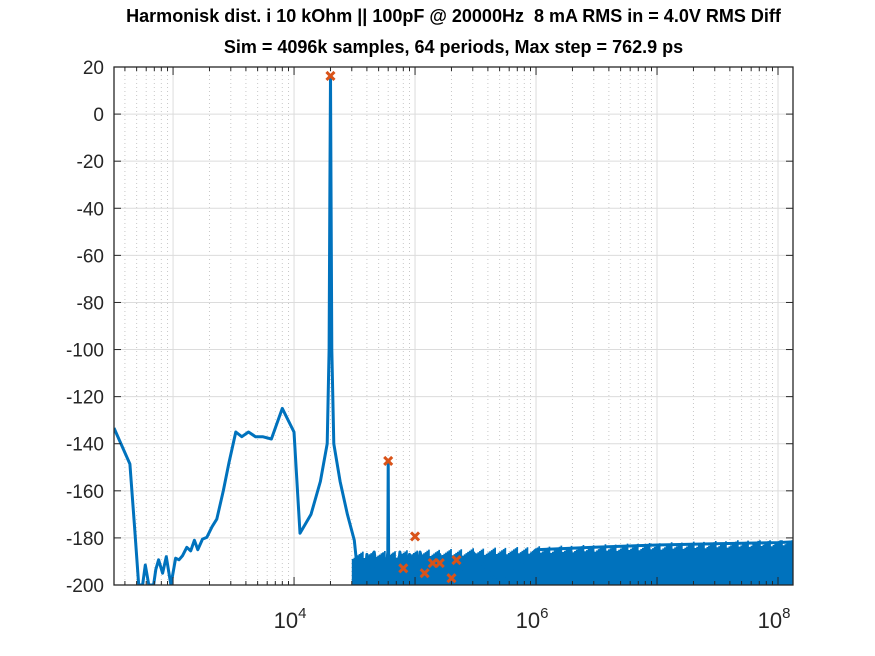  What do you see at coordinates (85, 327) in the screenshot?
I see `y-axis-tick-labels: 20 0 -20 -40 -60 -80 -100 -120 -140 -160 -180 -200` at bounding box center [85, 327].